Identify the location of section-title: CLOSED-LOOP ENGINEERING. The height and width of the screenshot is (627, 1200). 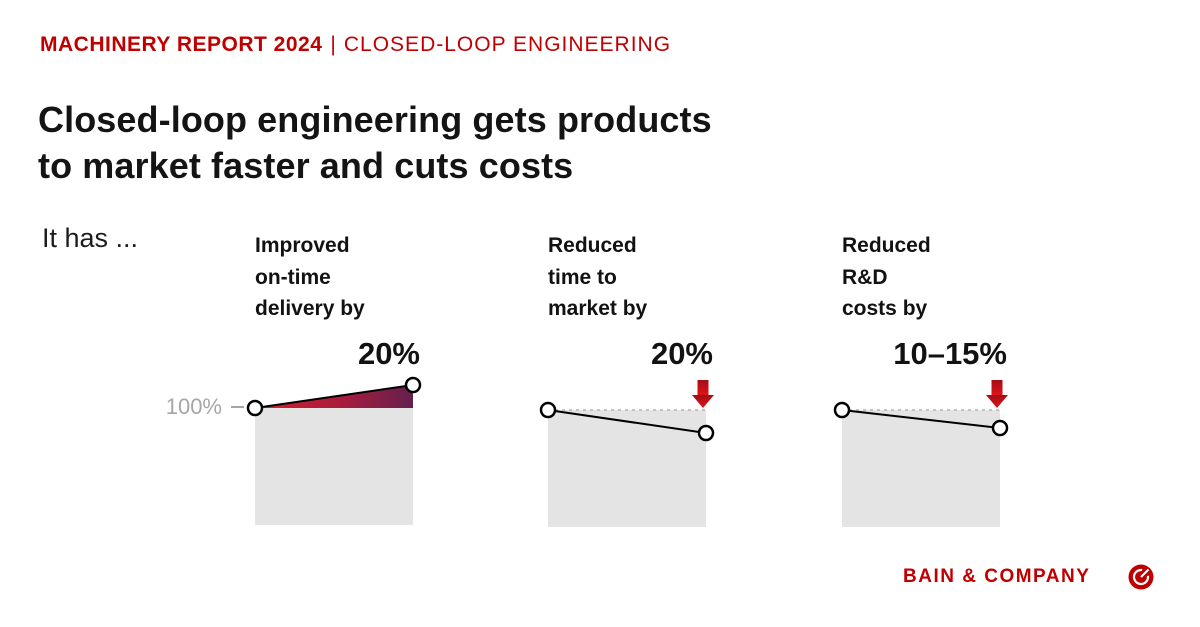
(507, 44).